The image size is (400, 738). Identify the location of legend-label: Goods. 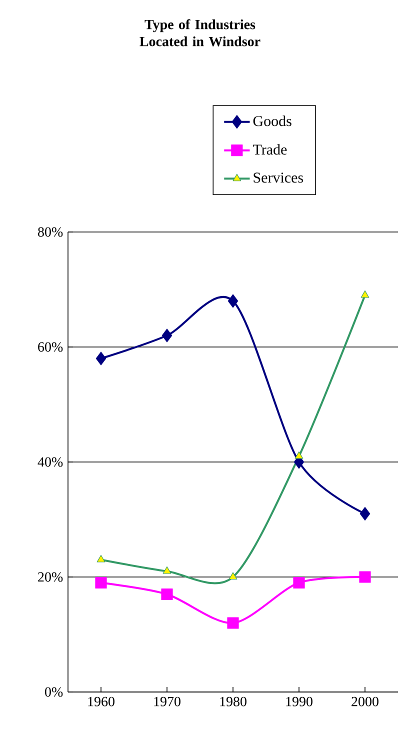
(272, 121).